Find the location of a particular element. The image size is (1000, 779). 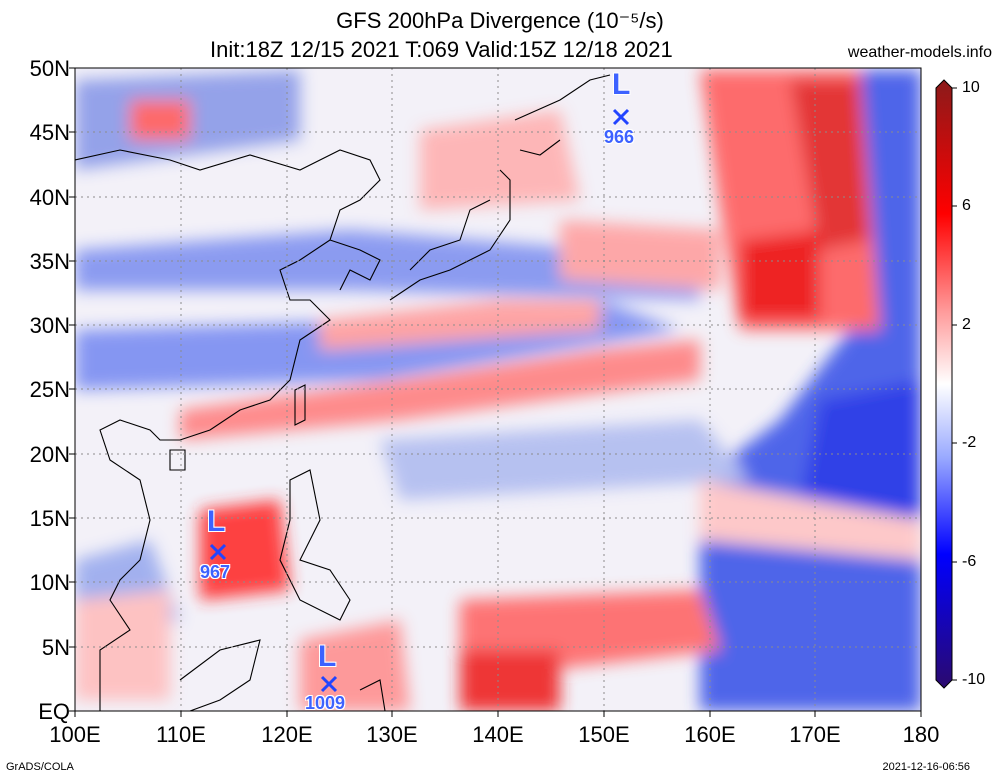

lat-label: EQ is located at coordinates (54, 711).